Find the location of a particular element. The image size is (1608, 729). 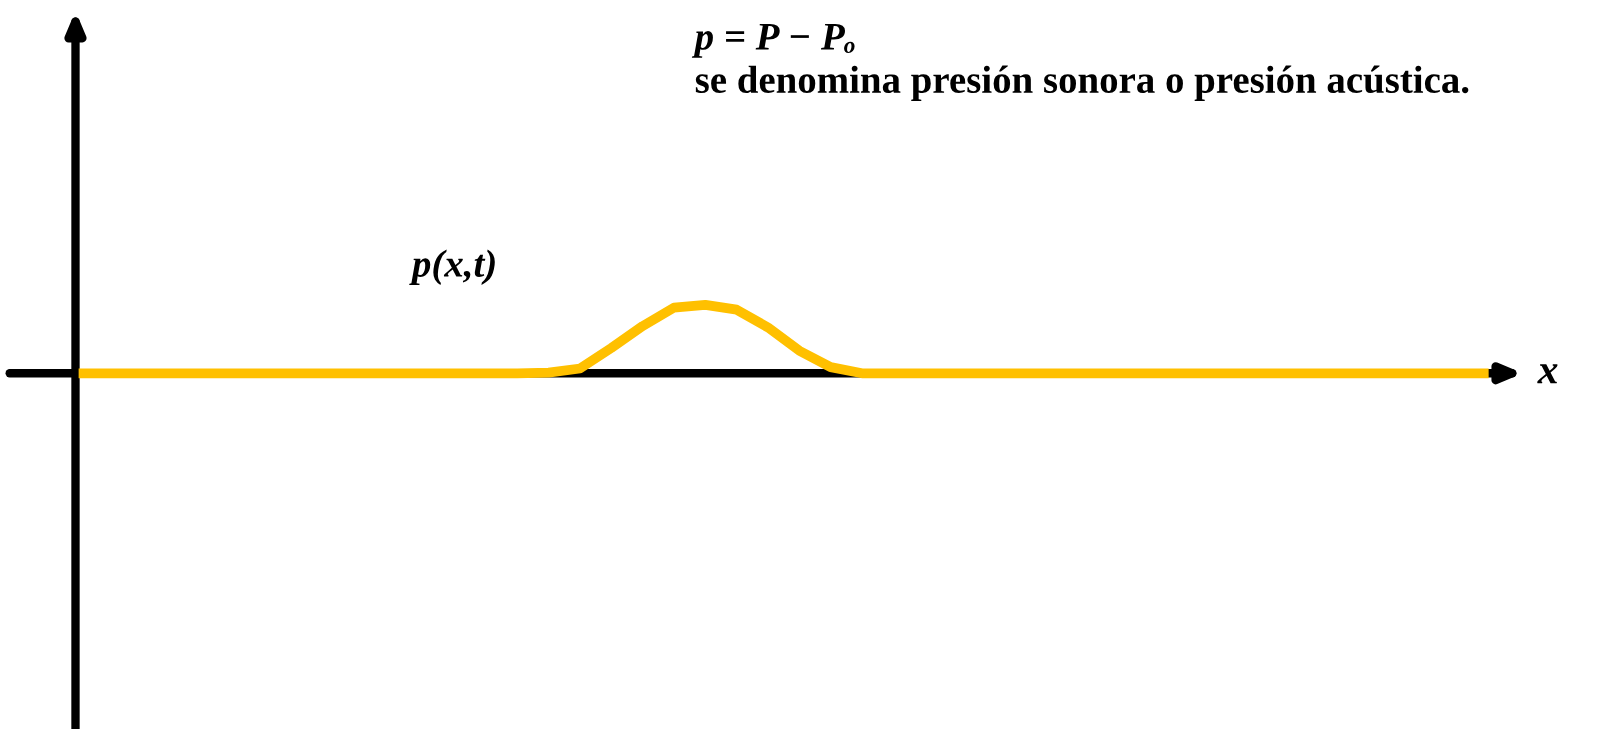

text: p = P − Pₒ is located at coordinates (773, 40).